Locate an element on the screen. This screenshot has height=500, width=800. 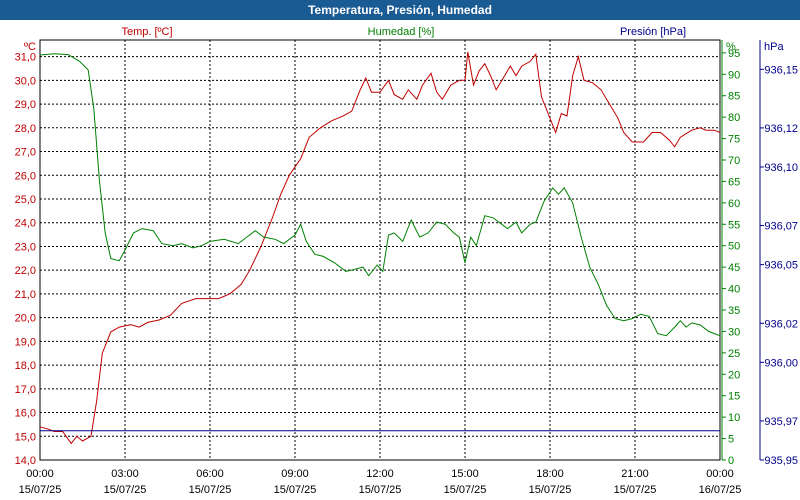
temp-axis-title: Temp. [ºC] is located at coordinates (146, 32).